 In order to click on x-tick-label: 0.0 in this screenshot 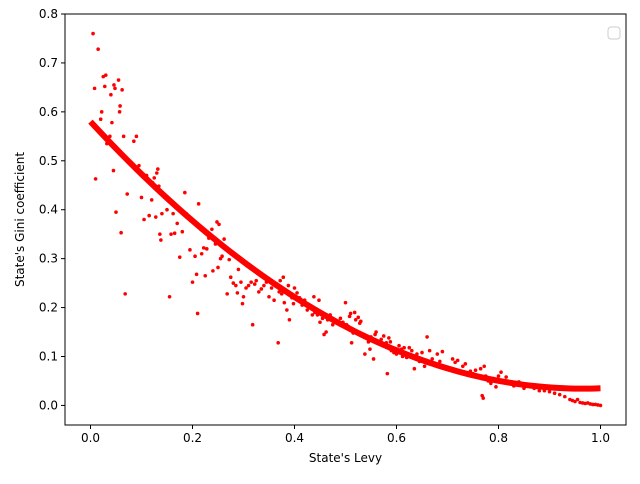, I will do `click(90, 438)`.